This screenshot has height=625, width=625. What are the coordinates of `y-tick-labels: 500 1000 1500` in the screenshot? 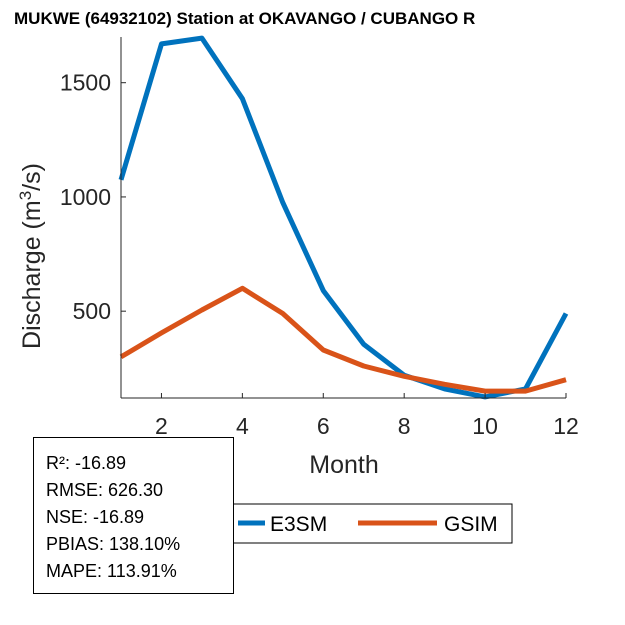 It's located at (85, 197).